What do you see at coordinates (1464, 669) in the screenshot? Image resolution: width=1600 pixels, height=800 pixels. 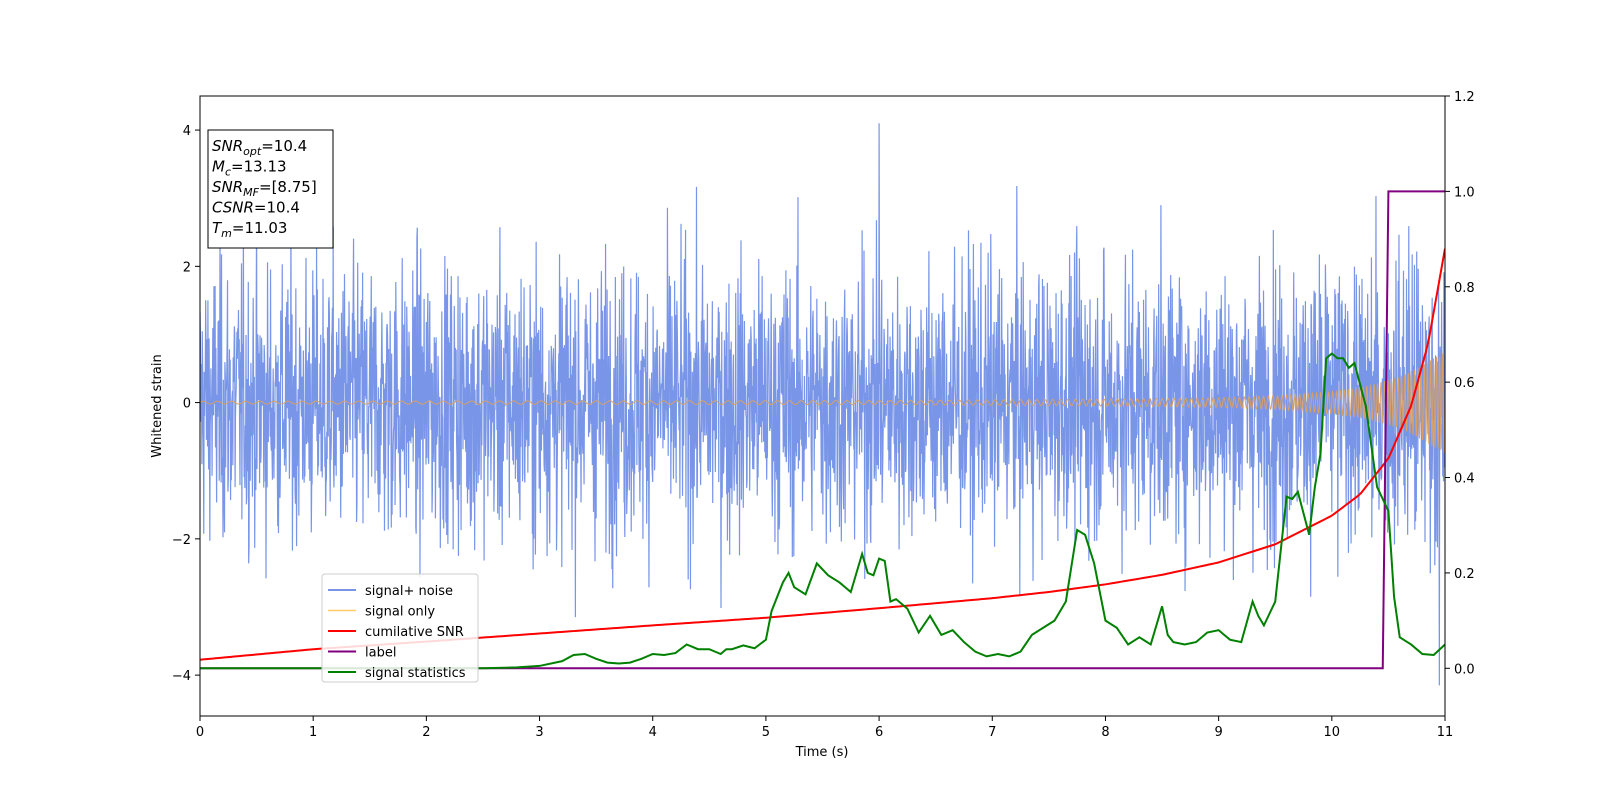 I see `y-right-tick-label: 0.0` at bounding box center [1464, 669].